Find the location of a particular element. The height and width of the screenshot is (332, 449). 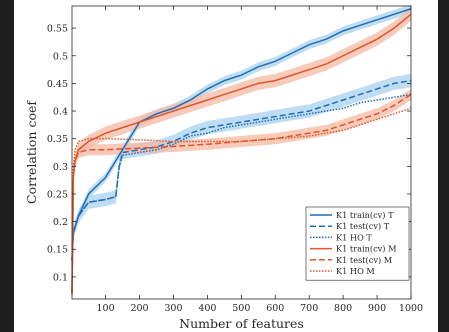

y-tick-label: 0.1 is located at coordinates (60, 277).